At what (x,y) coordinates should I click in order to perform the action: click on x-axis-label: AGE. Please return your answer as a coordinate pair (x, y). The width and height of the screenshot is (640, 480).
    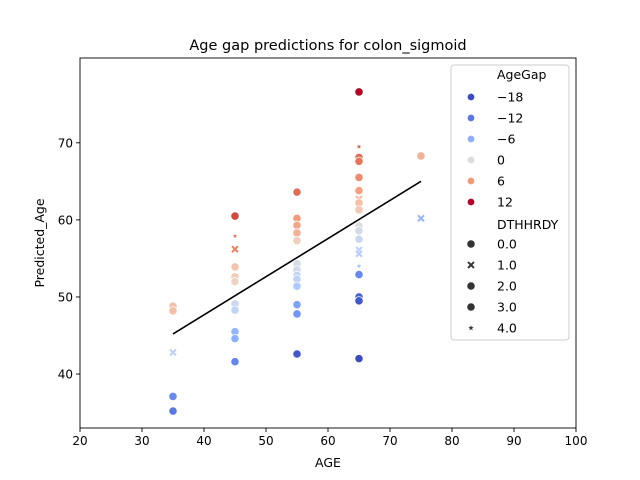
    Looking at the image, I should click on (328, 462).